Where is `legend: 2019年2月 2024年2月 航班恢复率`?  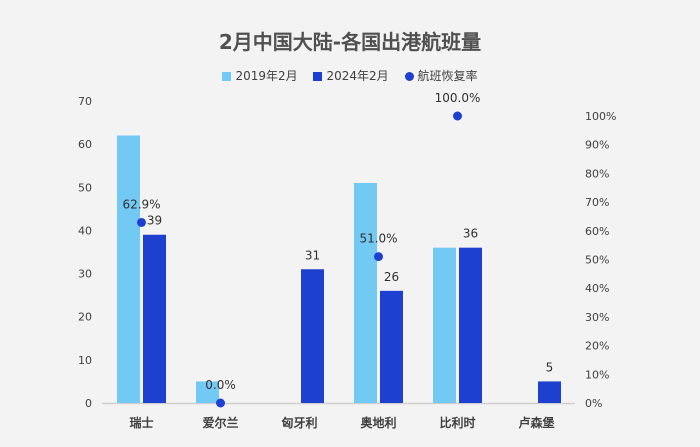 legend: 2019年2月 2024年2月 航班恢复率 is located at coordinates (350, 75).